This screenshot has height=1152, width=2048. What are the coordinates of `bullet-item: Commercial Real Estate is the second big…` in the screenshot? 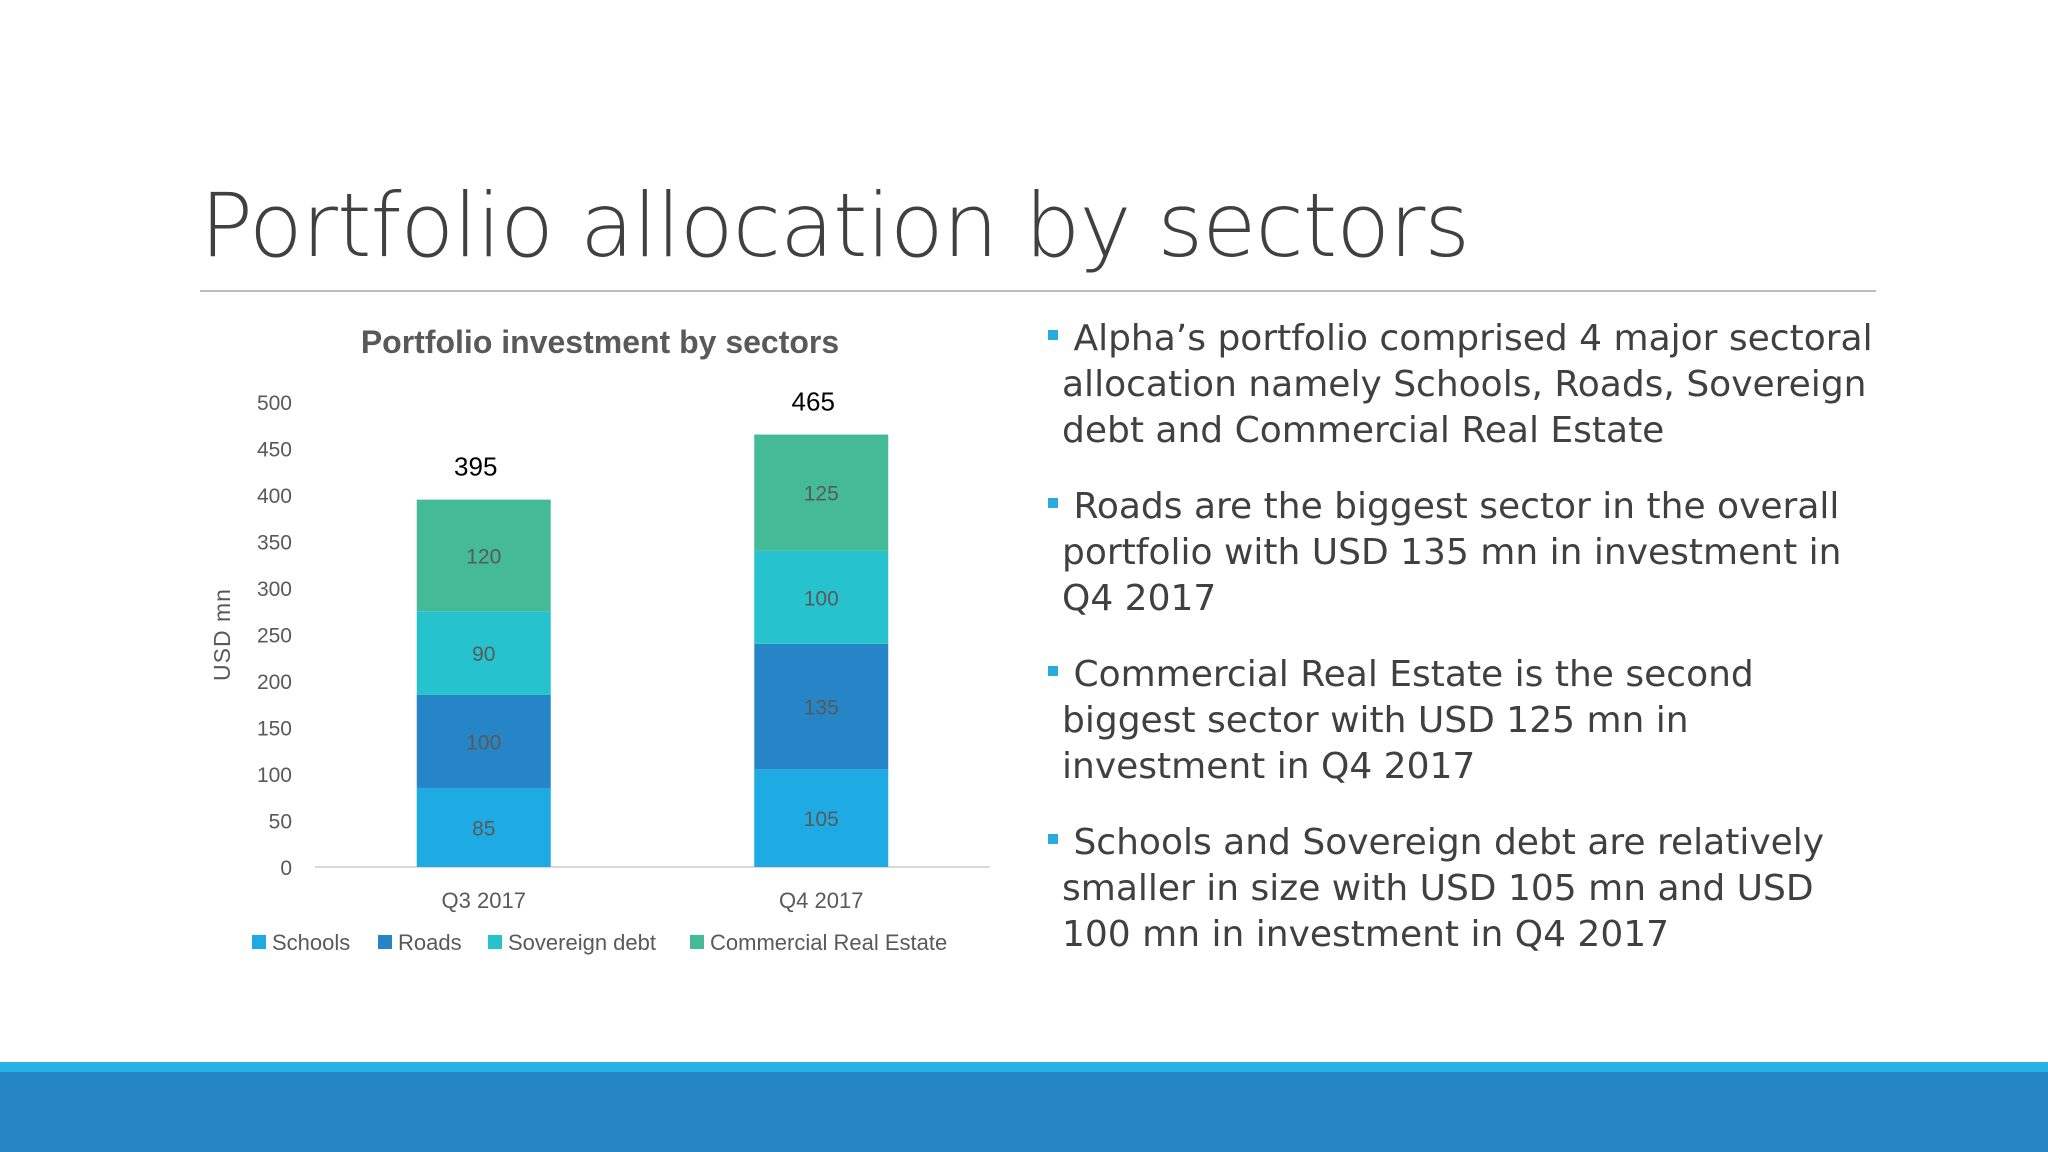 It's located at (1468, 721).